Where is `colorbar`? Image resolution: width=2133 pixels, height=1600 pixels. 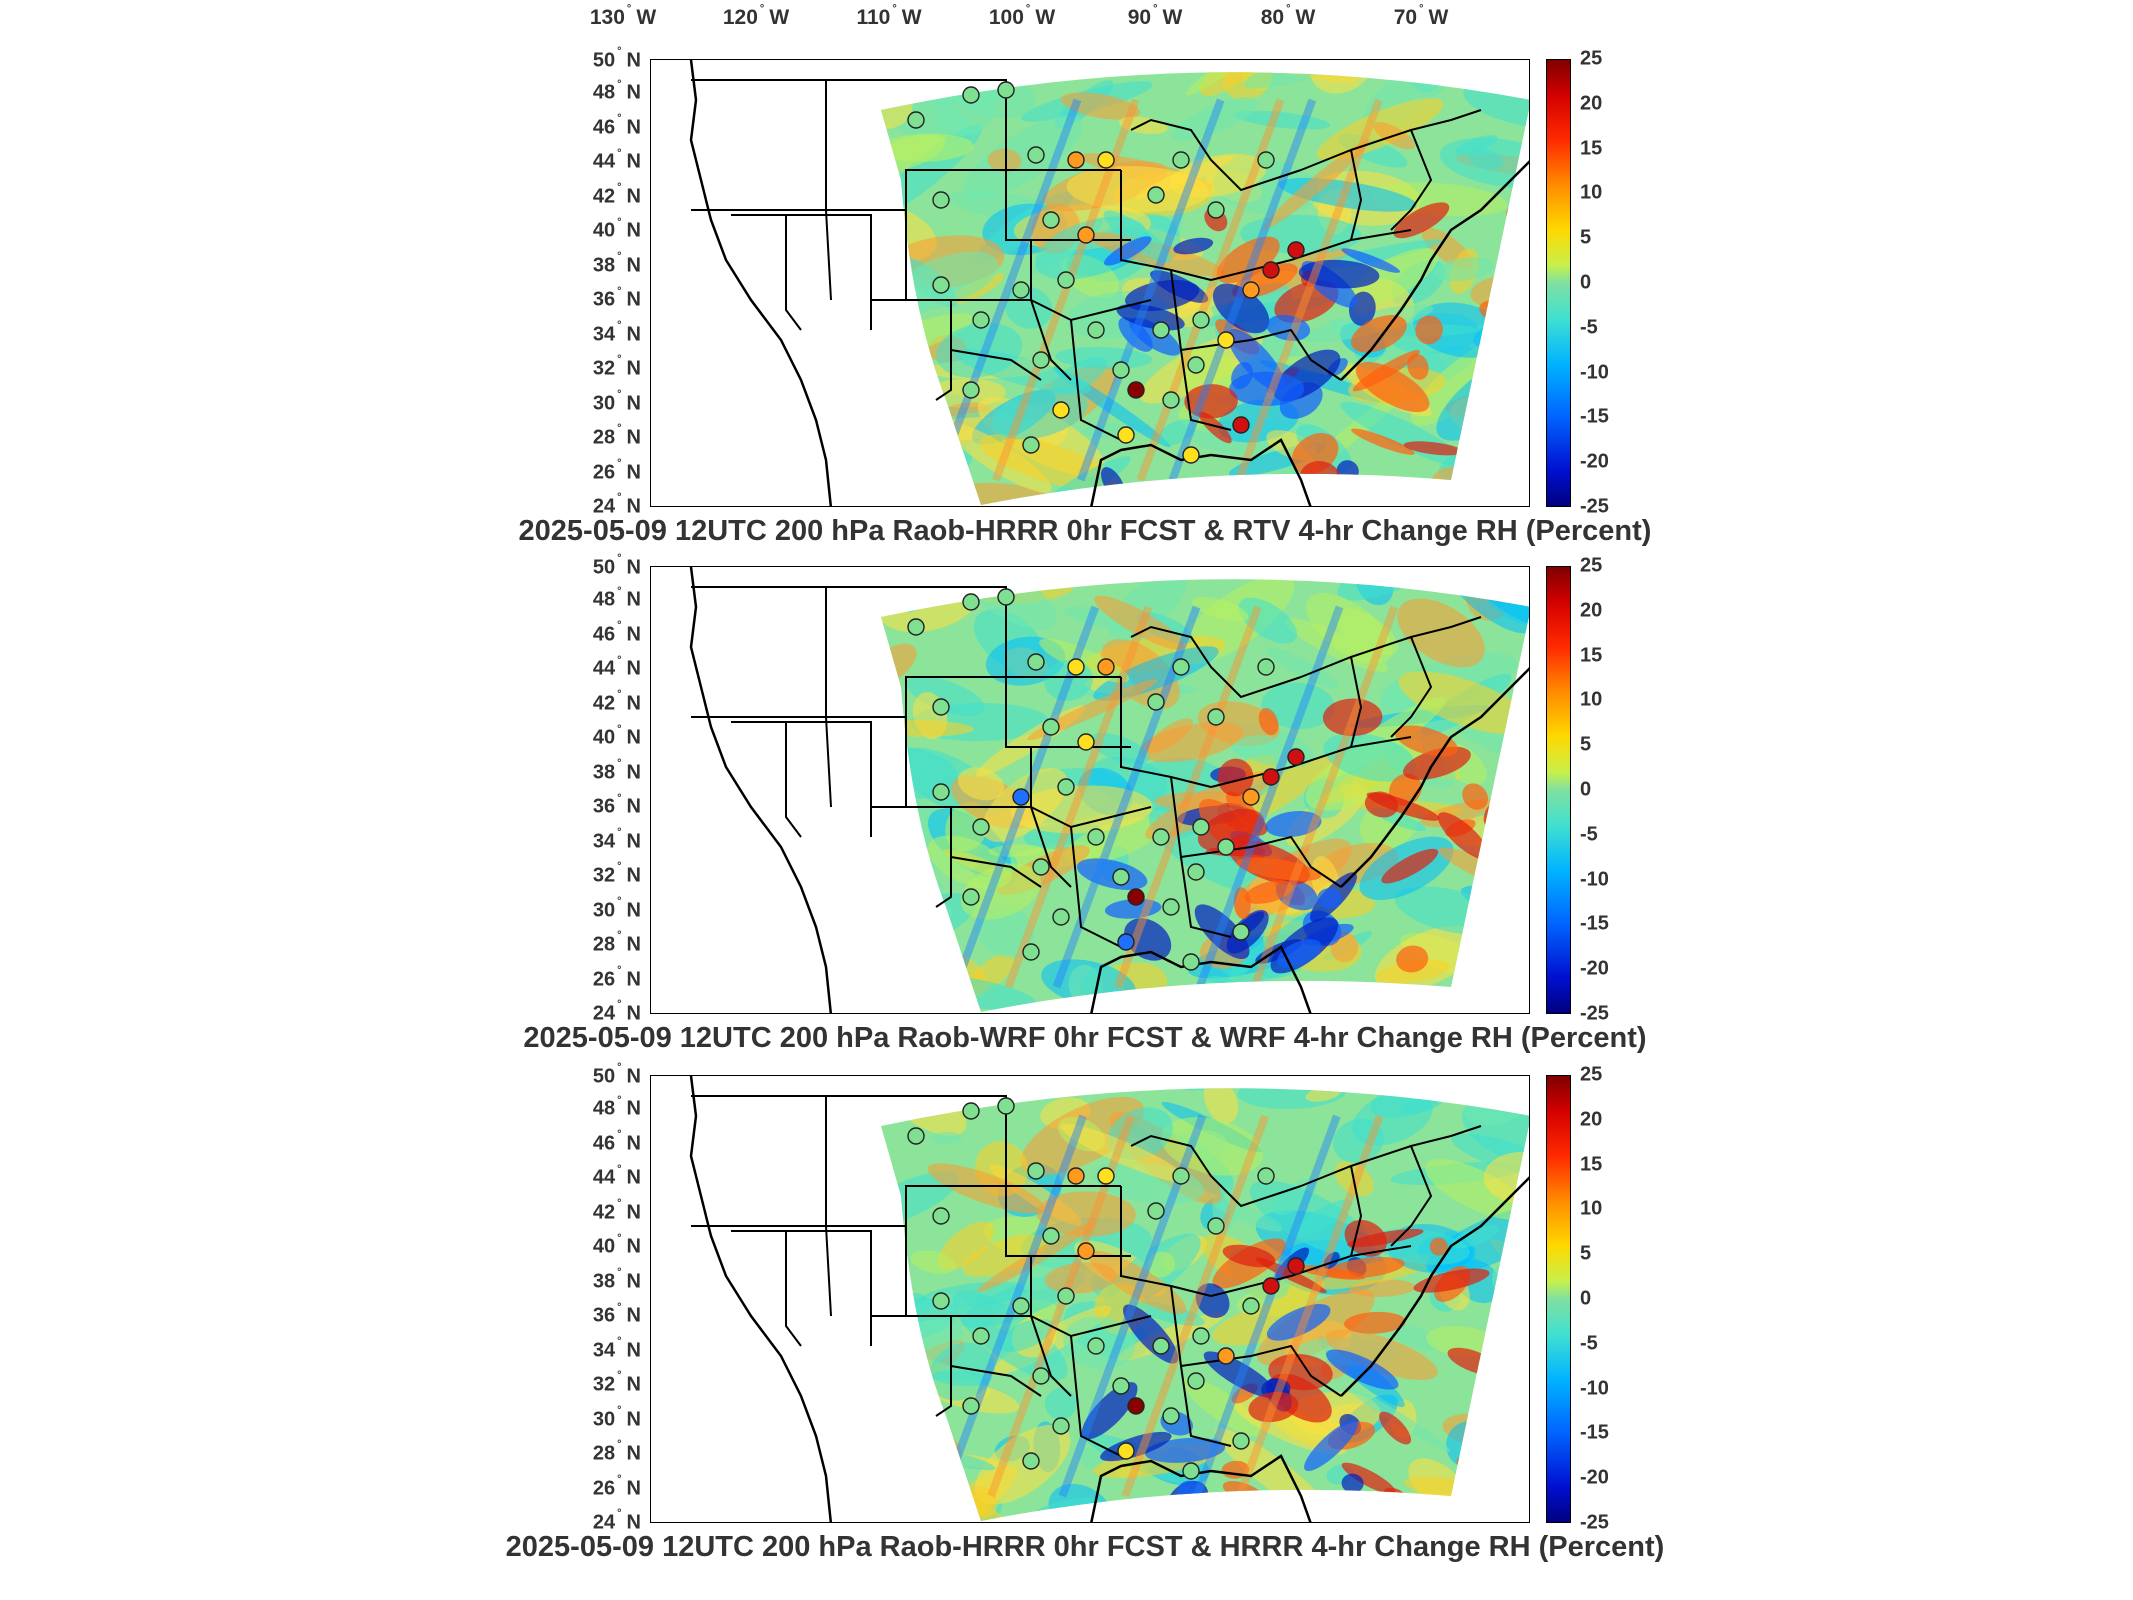 colorbar is located at coordinates (1558, 1299).